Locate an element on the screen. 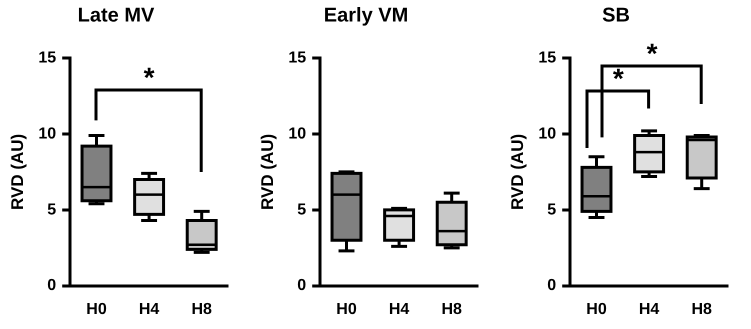 Image resolution: width=751 pixels, height=329 pixels. chart-title: SB is located at coordinates (616, 15).